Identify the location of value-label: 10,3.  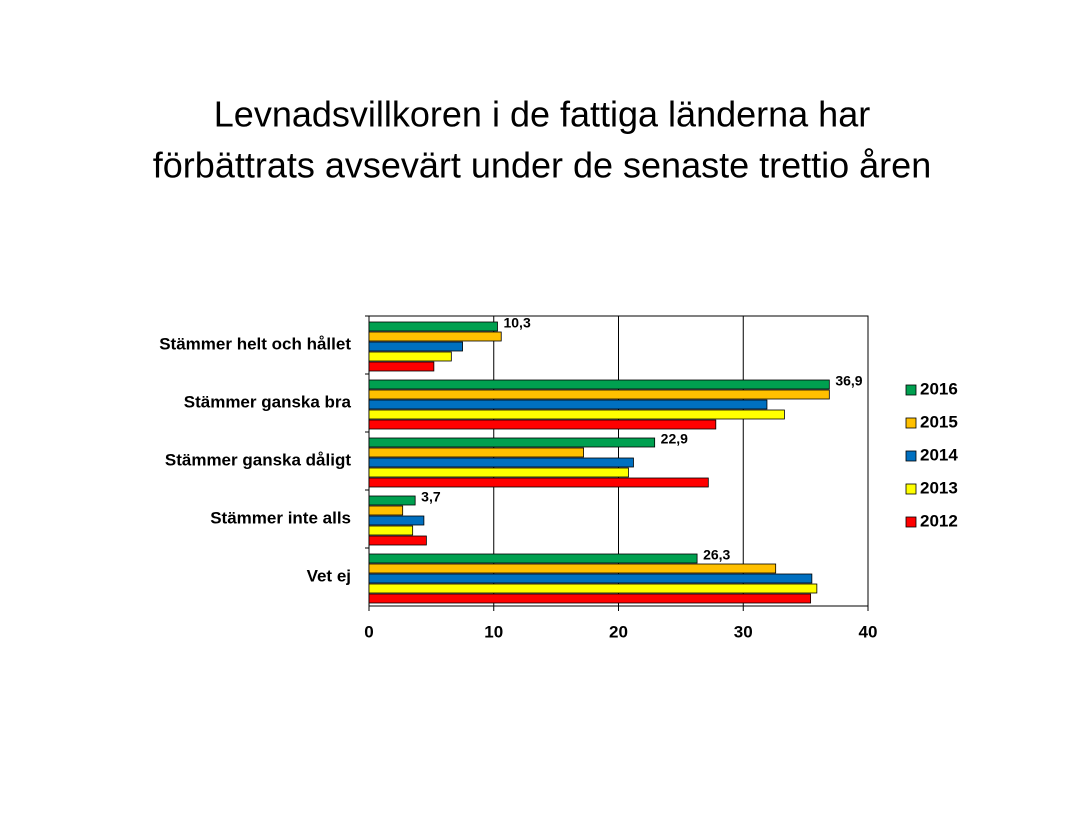
(516, 323).